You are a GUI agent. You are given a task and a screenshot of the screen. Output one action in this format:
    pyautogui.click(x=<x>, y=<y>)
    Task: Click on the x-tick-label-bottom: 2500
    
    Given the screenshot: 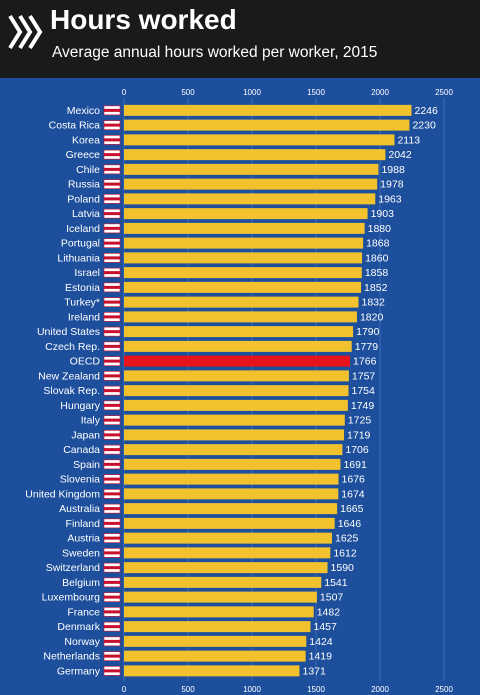 What is the action you would take?
    pyautogui.click(x=444, y=689)
    